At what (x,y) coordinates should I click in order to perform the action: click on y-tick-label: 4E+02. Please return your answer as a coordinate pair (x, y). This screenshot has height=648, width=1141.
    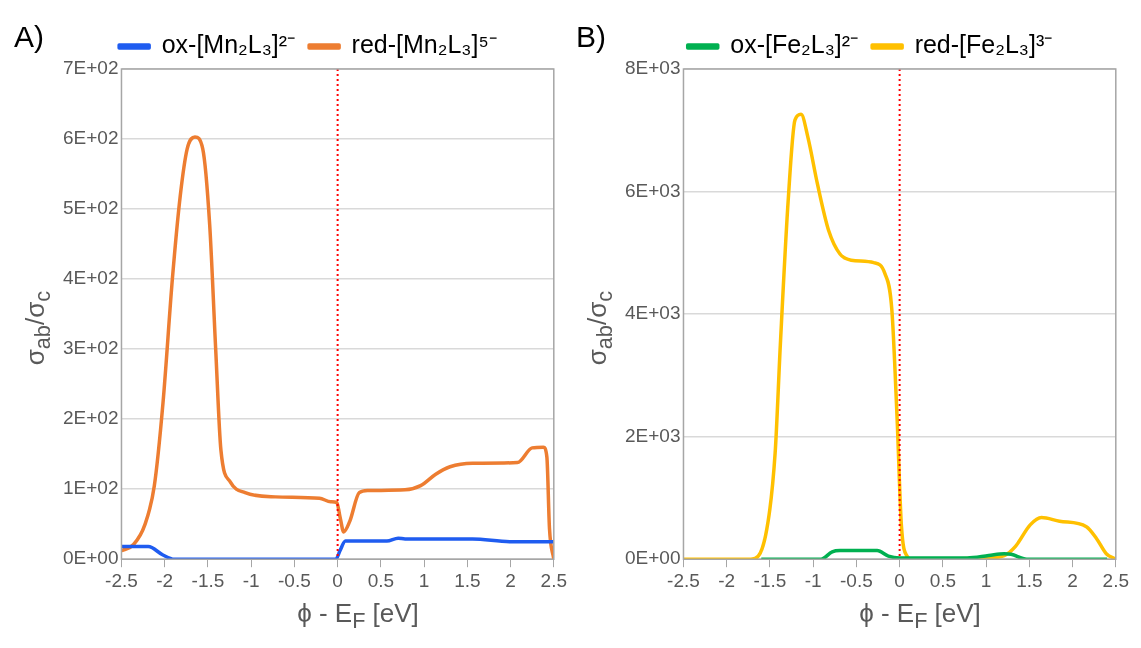
    Looking at the image, I should click on (90, 278).